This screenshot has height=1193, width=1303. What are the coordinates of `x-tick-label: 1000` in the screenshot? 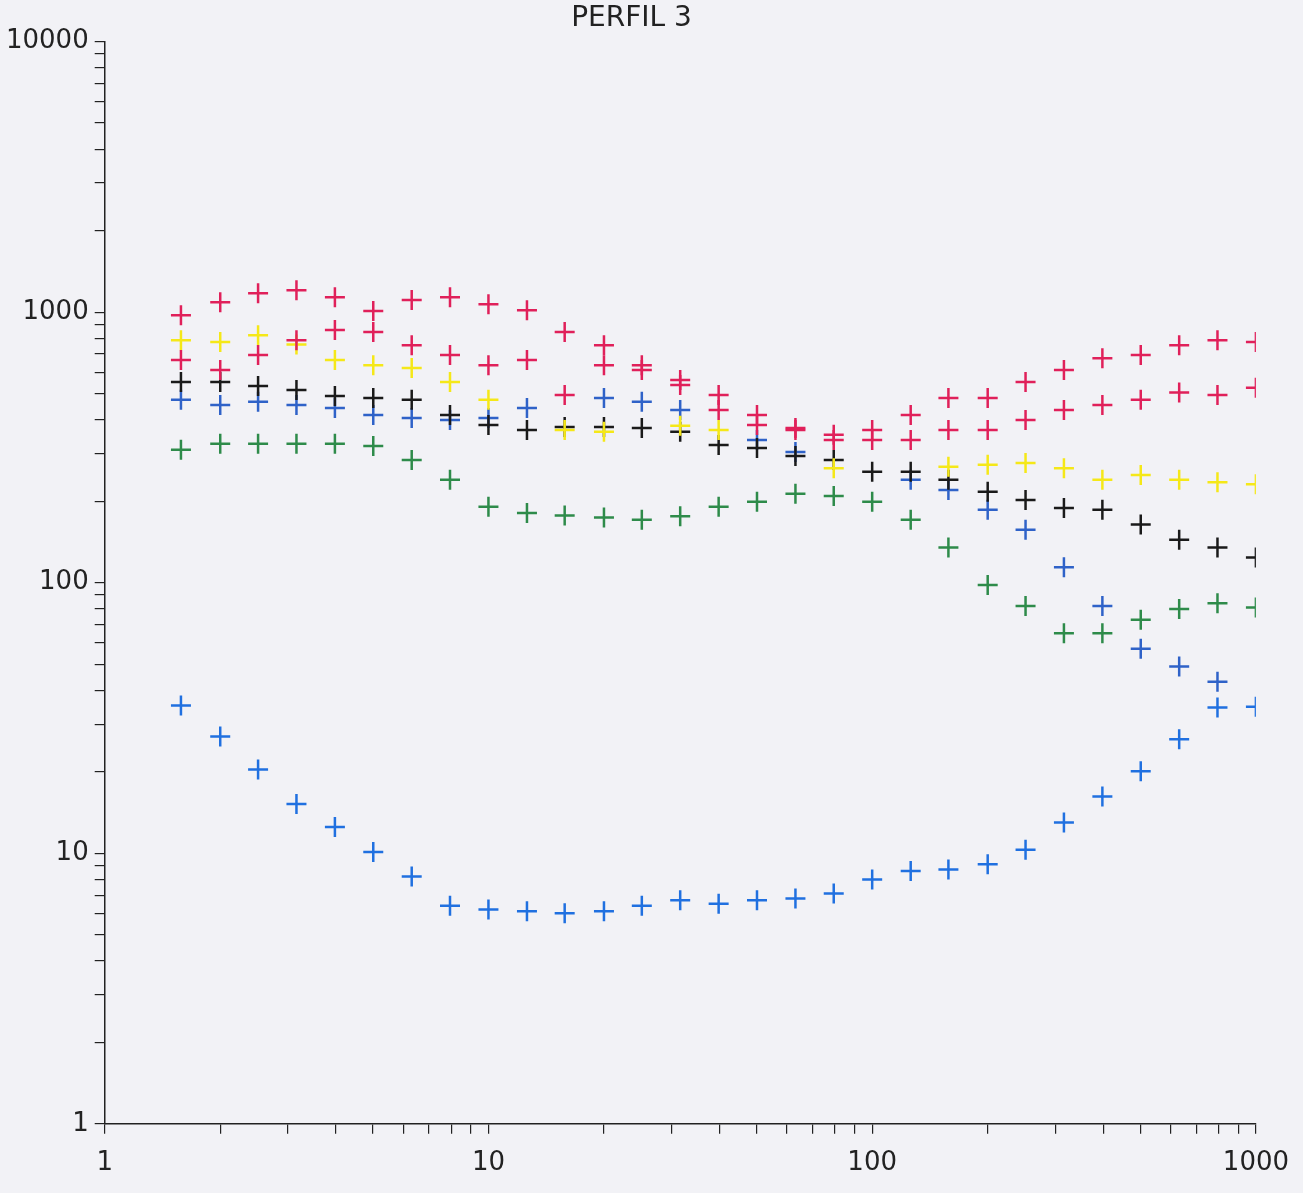 It's located at (1255, 1161).